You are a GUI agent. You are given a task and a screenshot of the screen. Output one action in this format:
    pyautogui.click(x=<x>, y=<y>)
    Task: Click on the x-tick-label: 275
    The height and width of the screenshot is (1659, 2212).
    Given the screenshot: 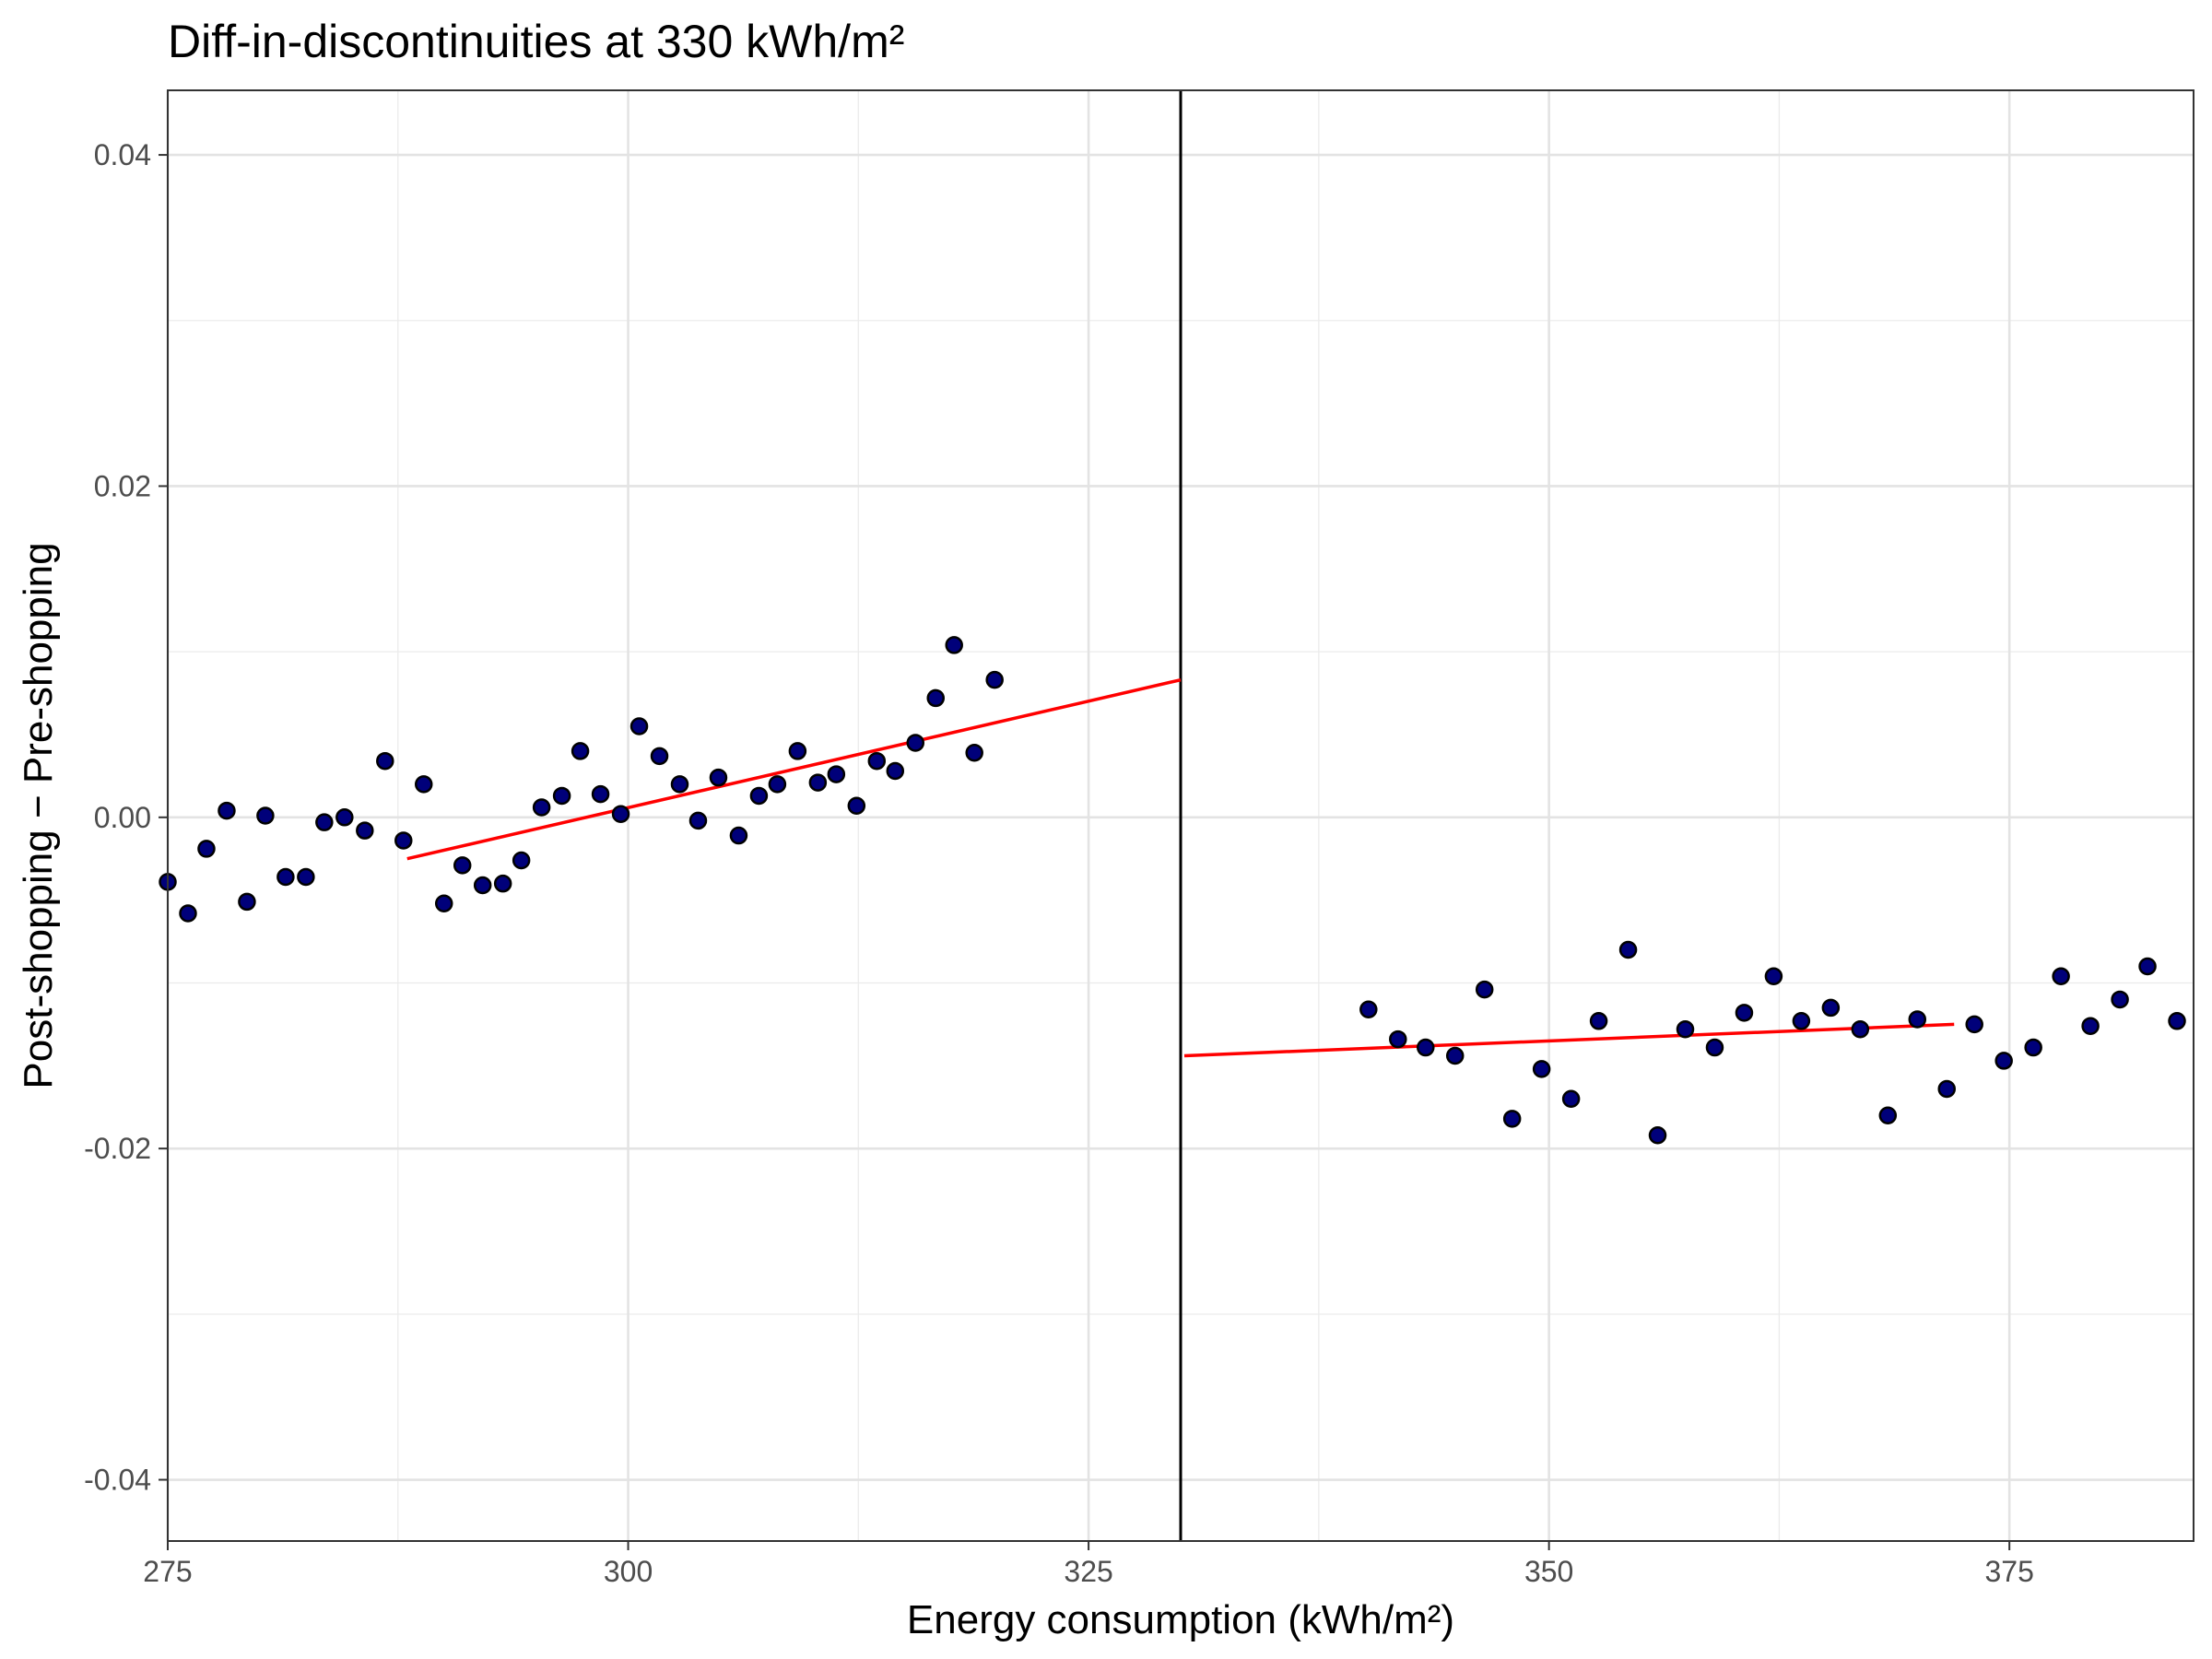 What is the action you would take?
    pyautogui.click(x=167, y=1571)
    